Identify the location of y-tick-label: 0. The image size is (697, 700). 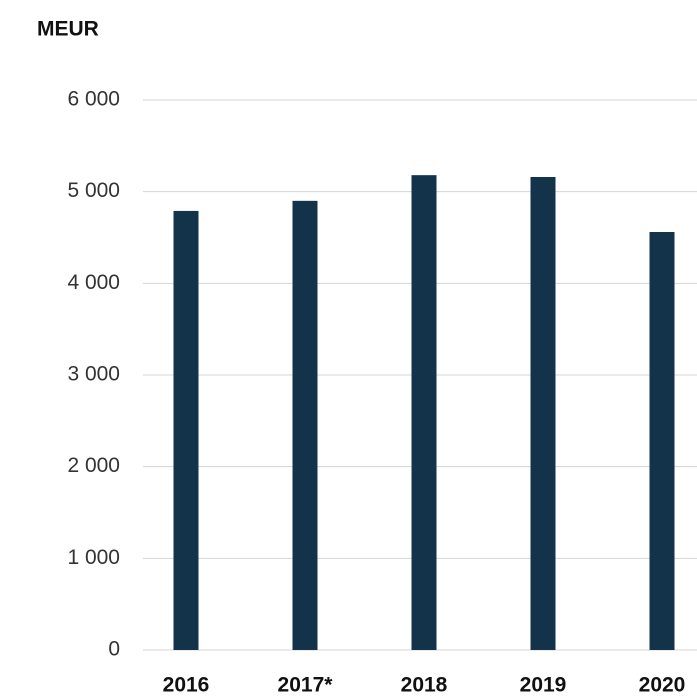
(114, 649).